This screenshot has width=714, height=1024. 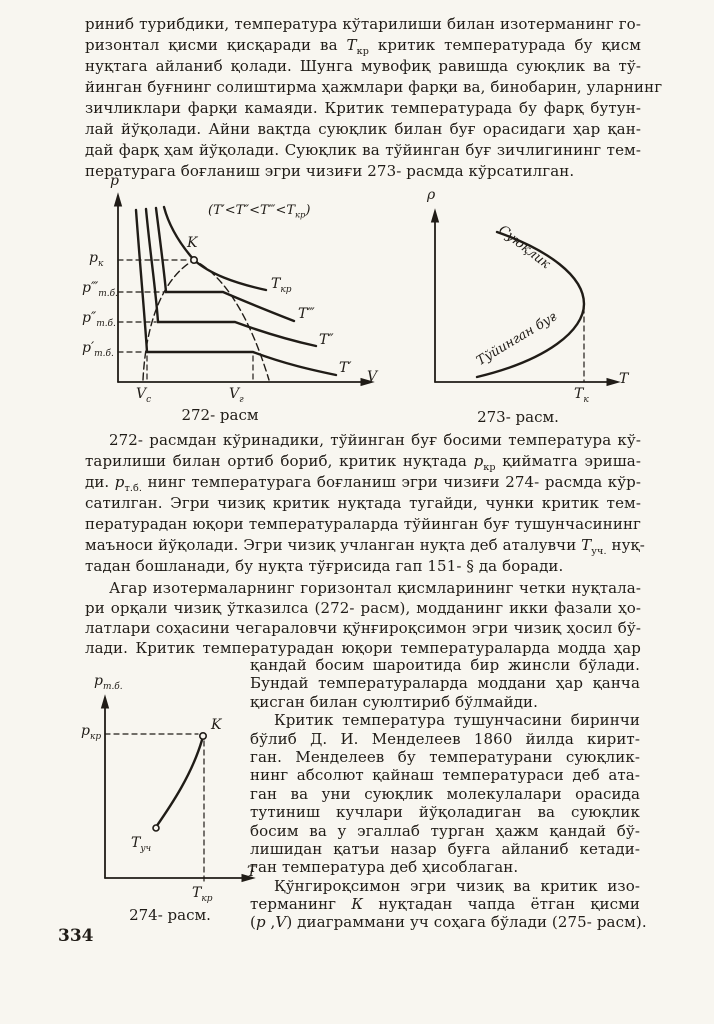 What do you see at coordinates (108, 682) in the screenshot?
I see `fig274-y-axis-label: pт.б.` at bounding box center [108, 682].